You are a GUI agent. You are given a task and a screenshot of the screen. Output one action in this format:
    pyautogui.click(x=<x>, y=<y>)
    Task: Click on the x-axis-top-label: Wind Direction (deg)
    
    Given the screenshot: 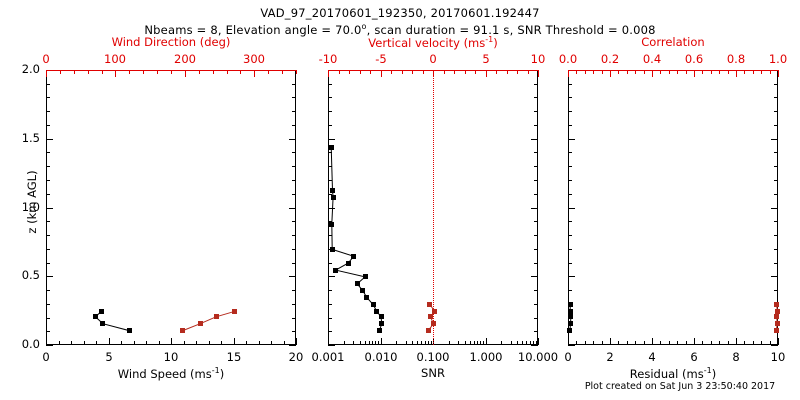 What is the action you would take?
    pyautogui.click(x=171, y=42)
    